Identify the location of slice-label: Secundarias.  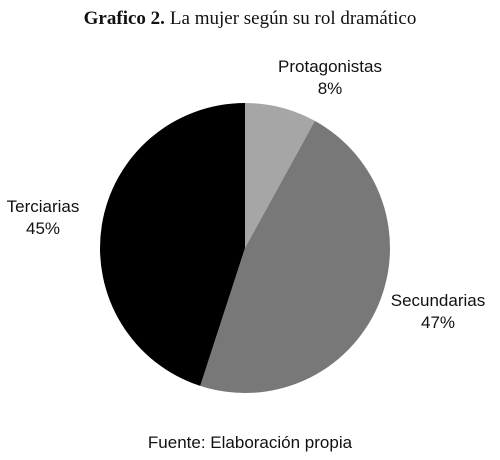
(438, 300).